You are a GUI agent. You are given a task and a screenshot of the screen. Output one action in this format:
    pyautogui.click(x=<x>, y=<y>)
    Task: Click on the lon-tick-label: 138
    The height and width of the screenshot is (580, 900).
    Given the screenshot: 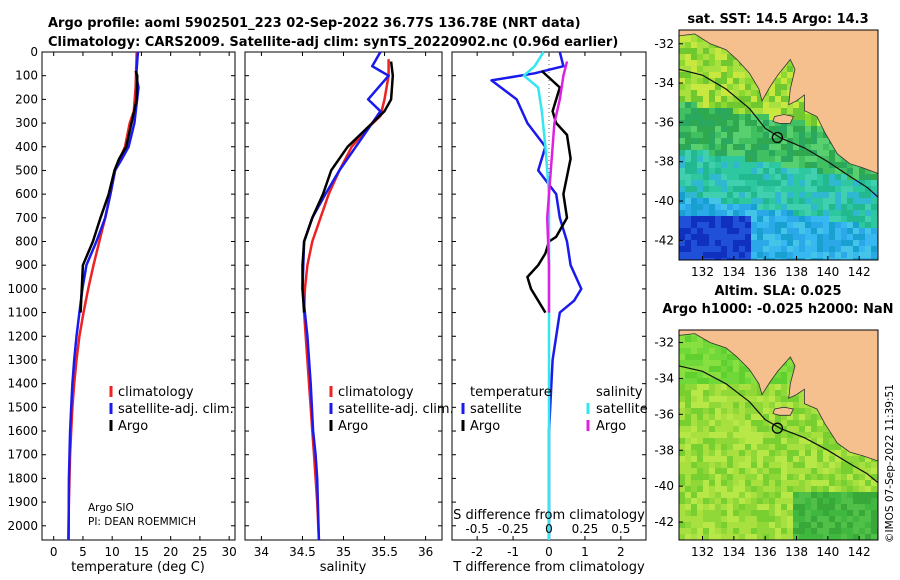 What is the action you would take?
    pyautogui.click(x=796, y=552)
    